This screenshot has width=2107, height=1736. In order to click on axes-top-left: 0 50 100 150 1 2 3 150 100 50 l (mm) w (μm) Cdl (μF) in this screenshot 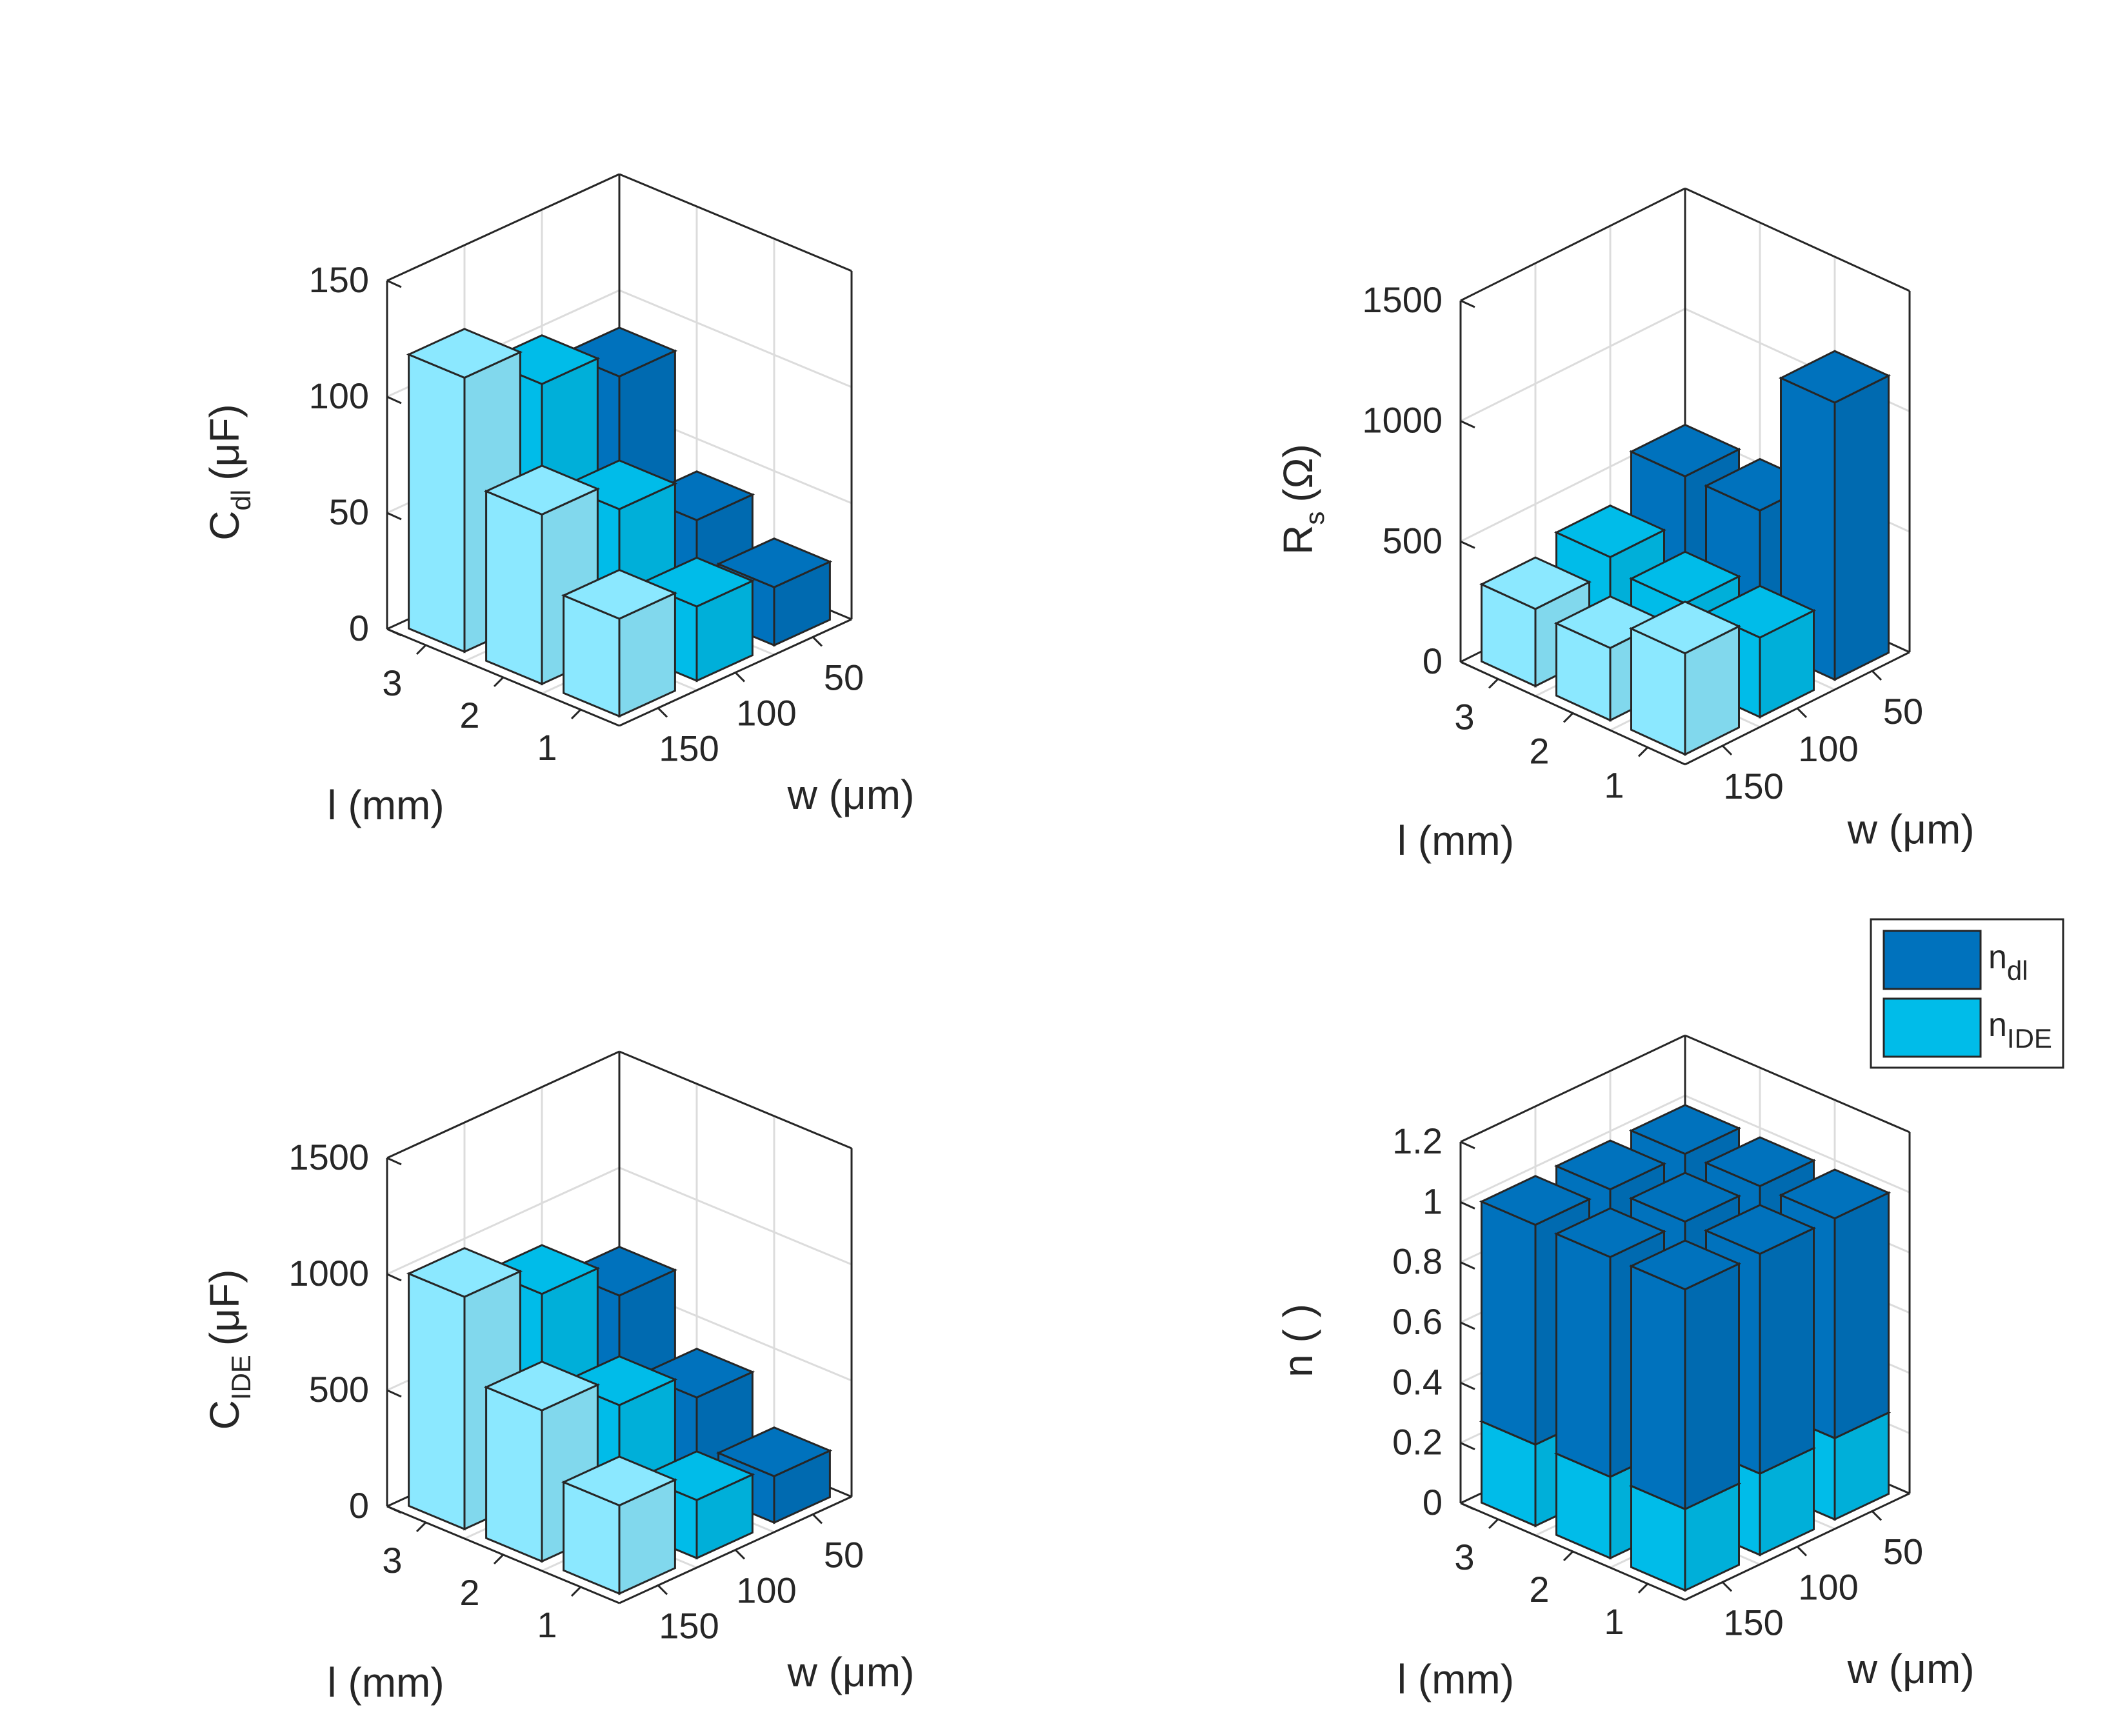, I will do `click(557, 500)`.